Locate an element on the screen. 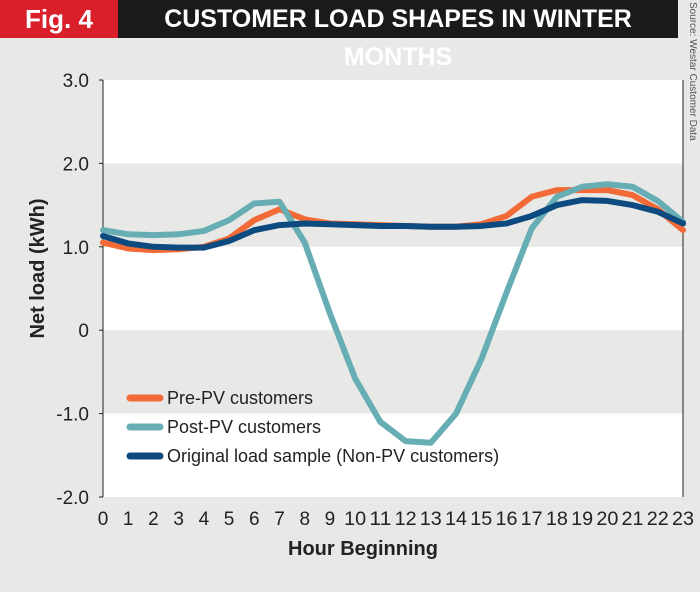  x-tick-label: 1 is located at coordinates (128, 519).